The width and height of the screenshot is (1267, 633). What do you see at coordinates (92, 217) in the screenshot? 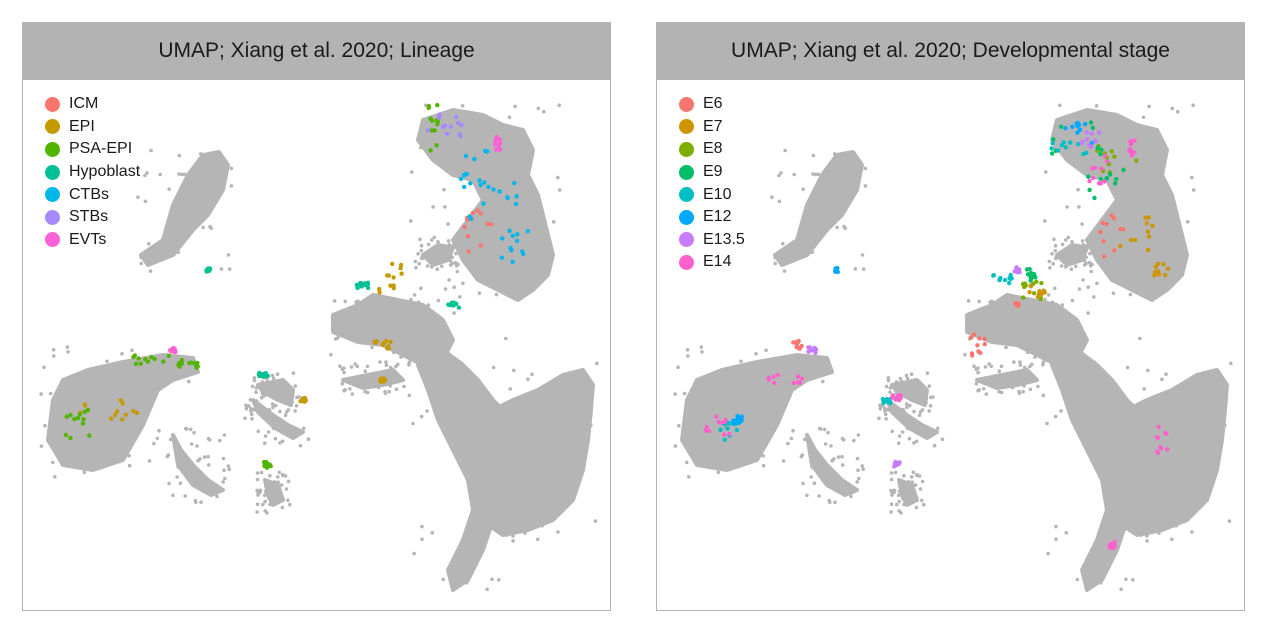
I see `legend-item: STBs` at bounding box center [92, 217].